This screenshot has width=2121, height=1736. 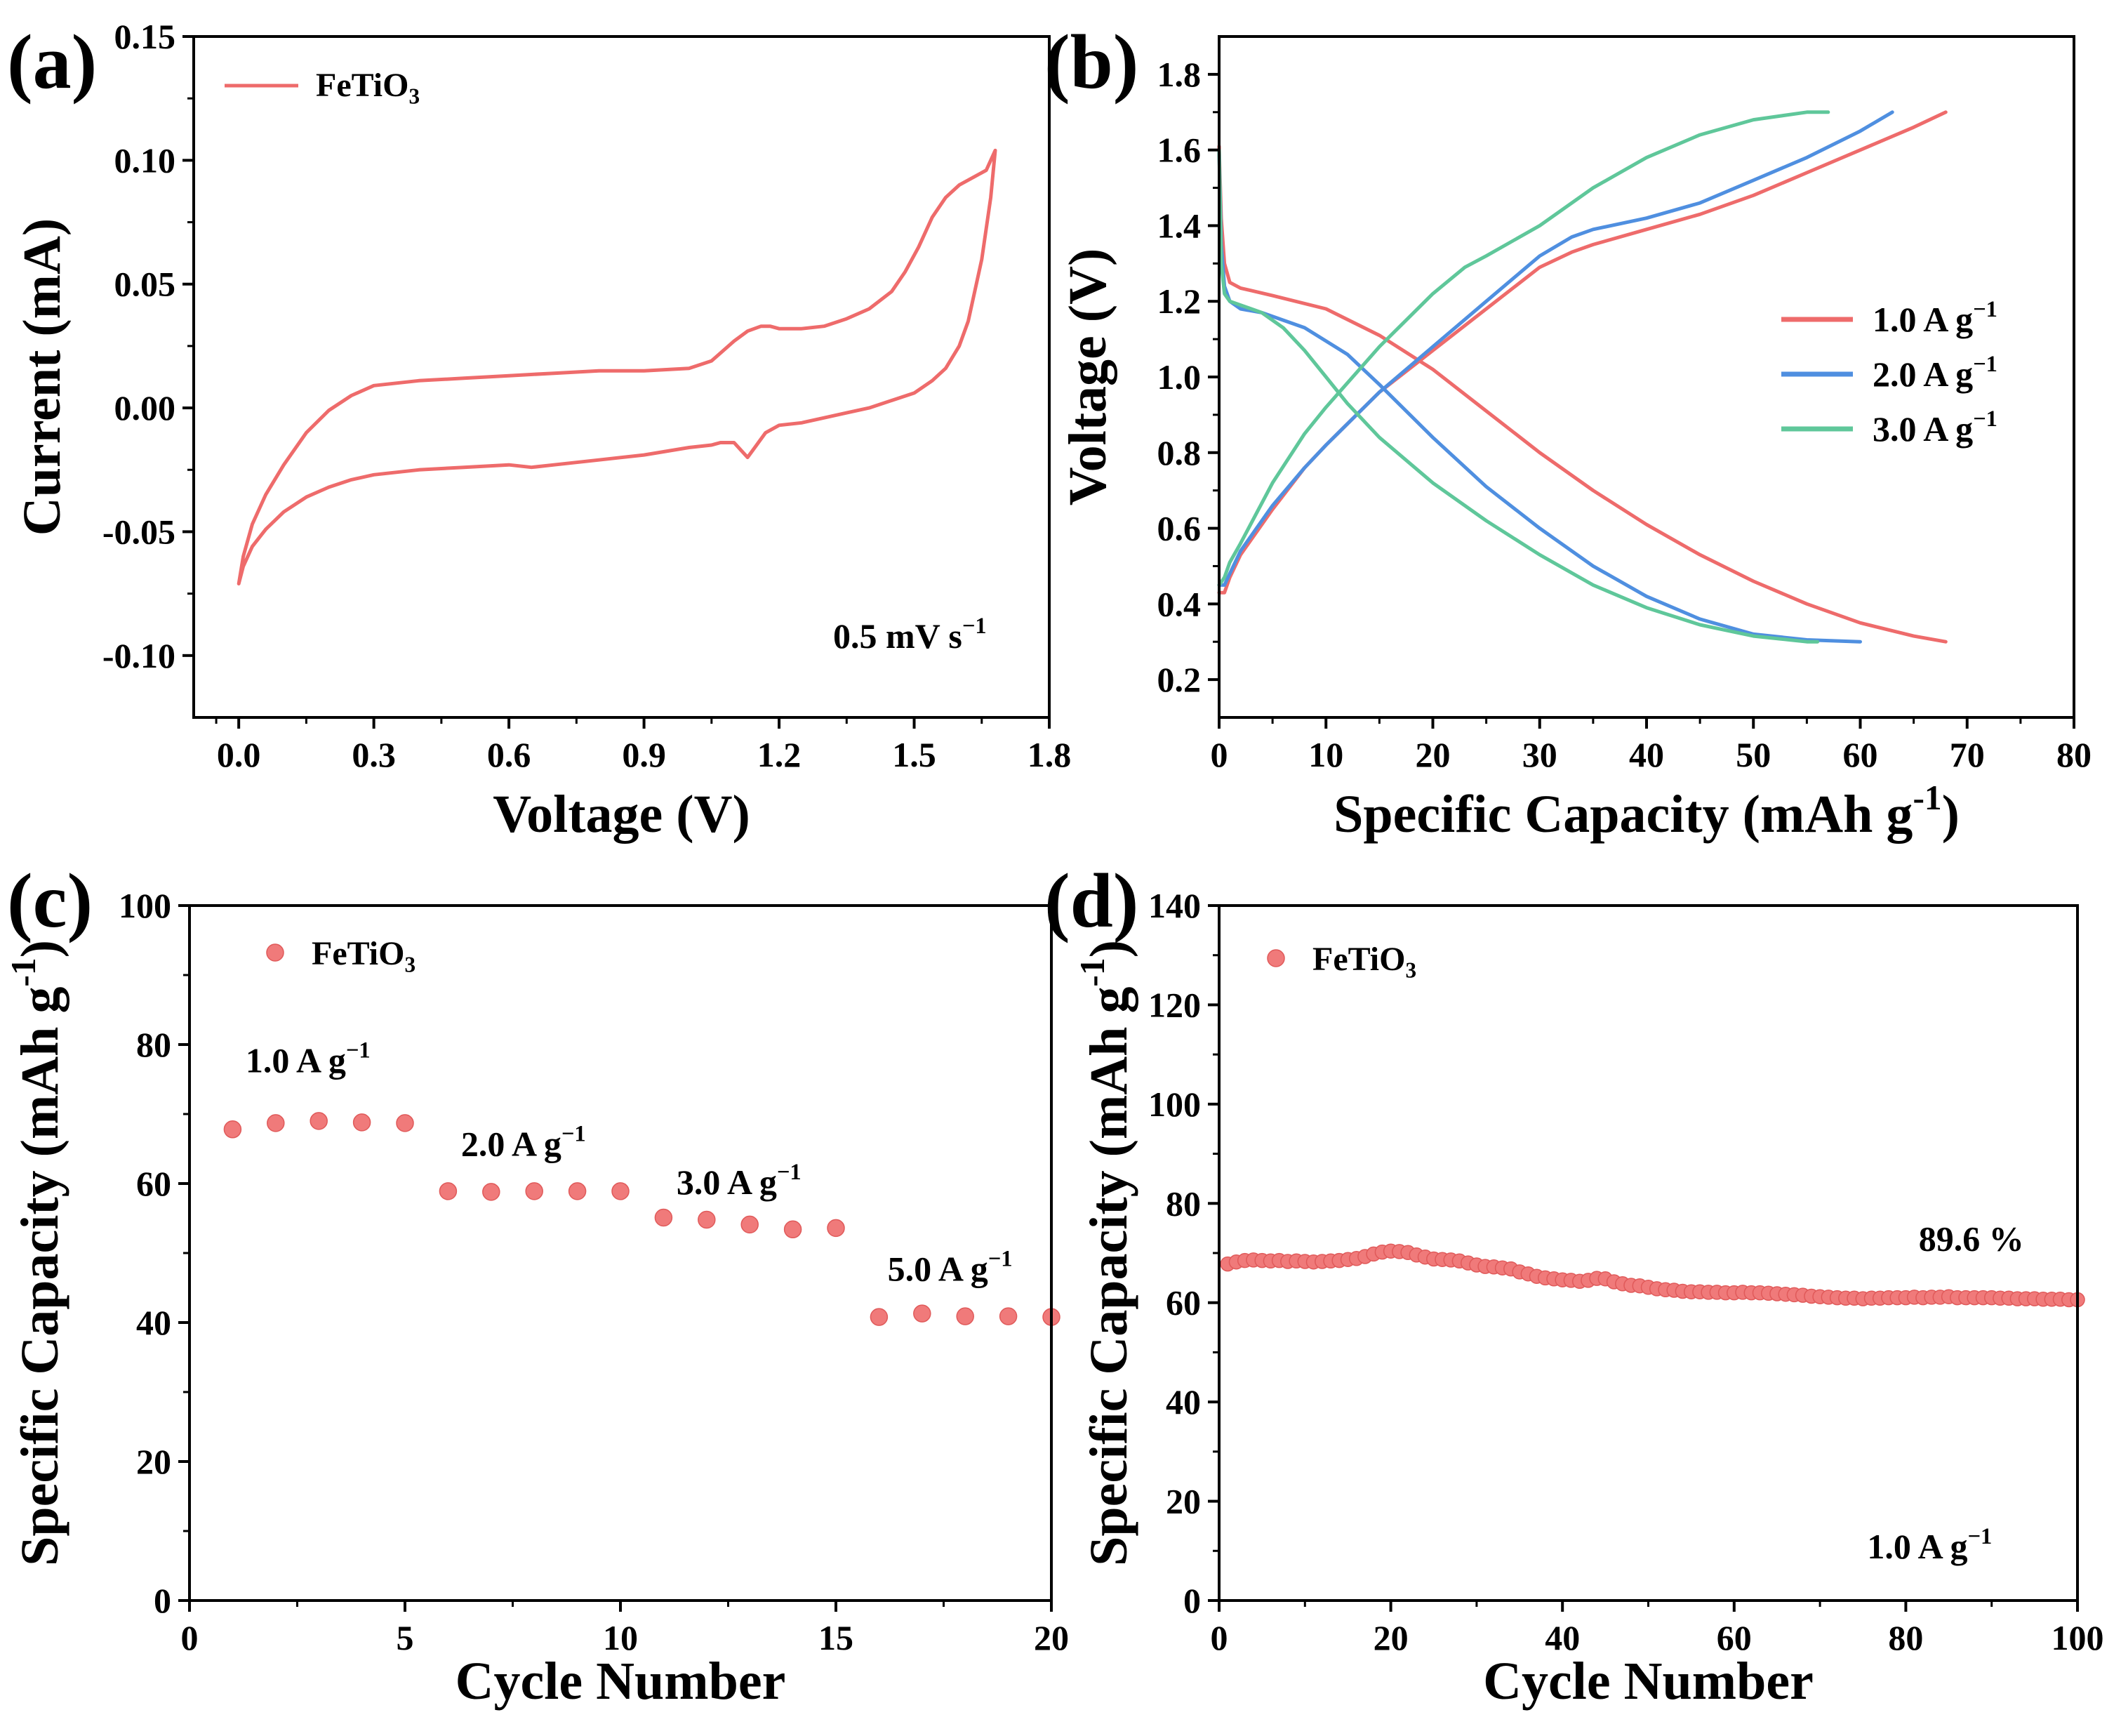 I want to click on panel-label-c: (c), so click(x=50, y=900).